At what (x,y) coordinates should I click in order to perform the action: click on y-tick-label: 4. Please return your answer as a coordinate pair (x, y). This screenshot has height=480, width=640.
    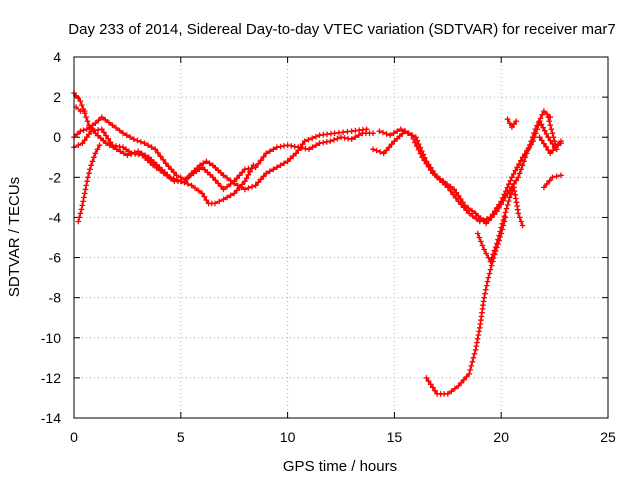
    Looking at the image, I should click on (57, 57).